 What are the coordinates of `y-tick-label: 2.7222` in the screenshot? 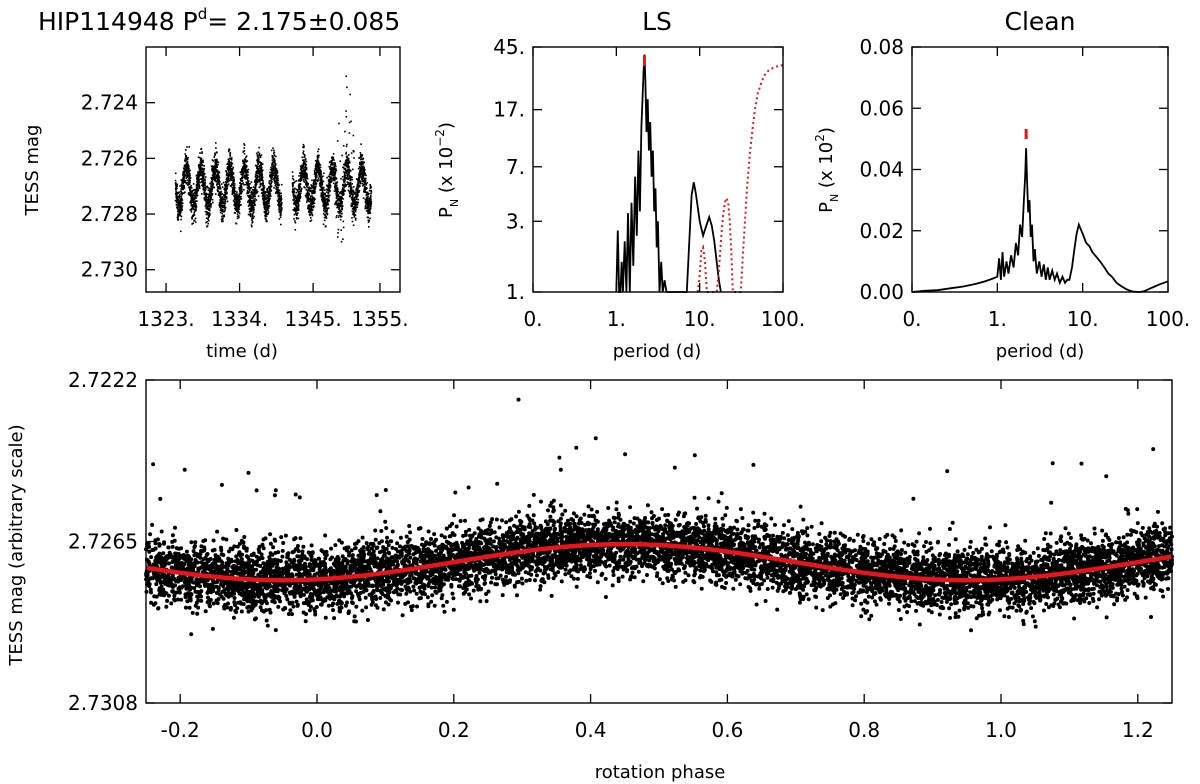 It's located at (103, 380).